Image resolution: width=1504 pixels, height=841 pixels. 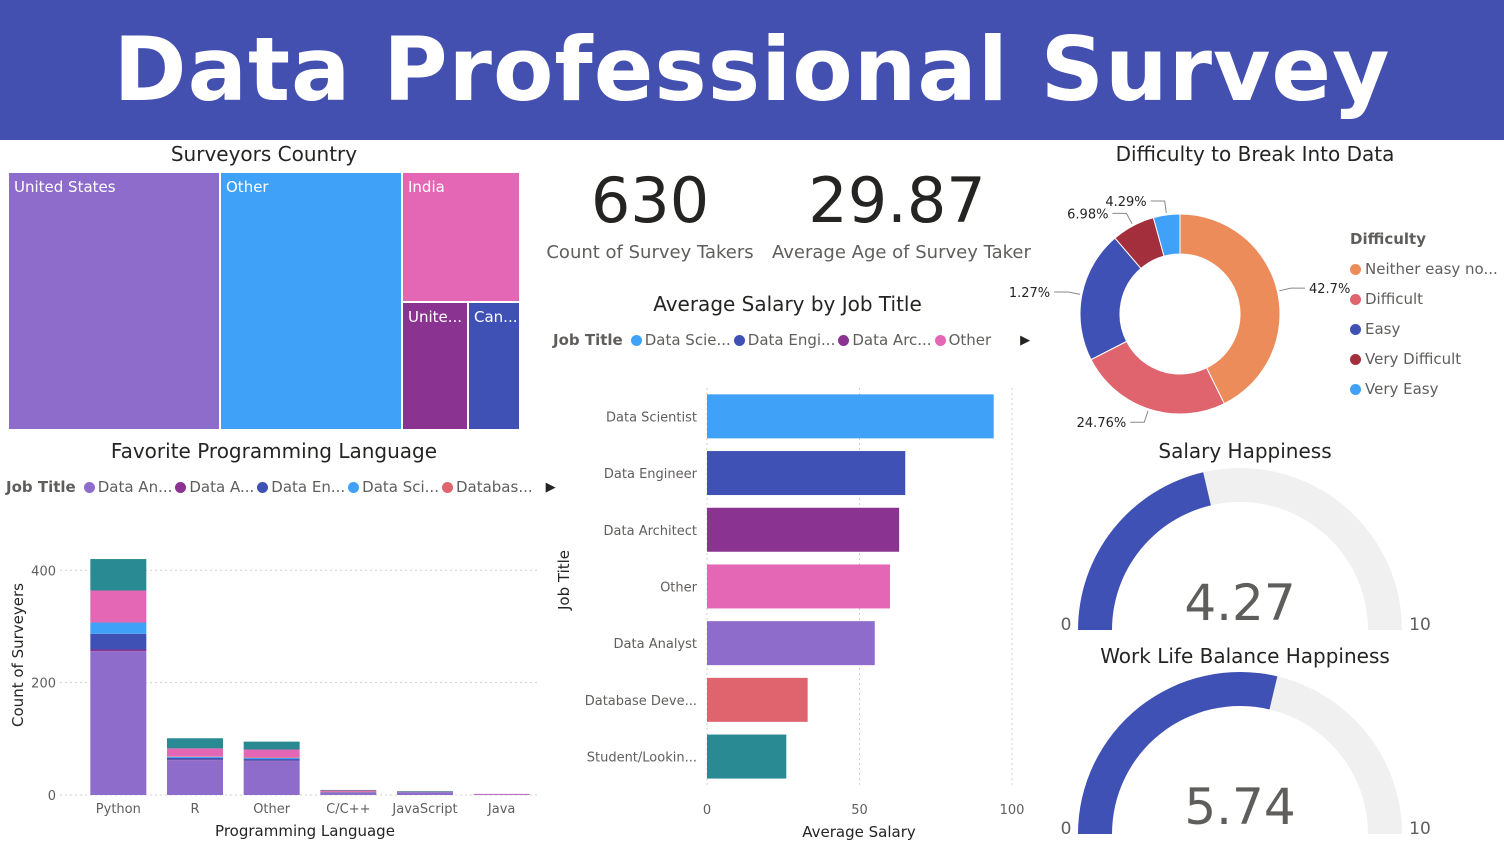 What do you see at coordinates (1239, 603) in the screenshot?
I see `gauge-value: 4.27` at bounding box center [1239, 603].